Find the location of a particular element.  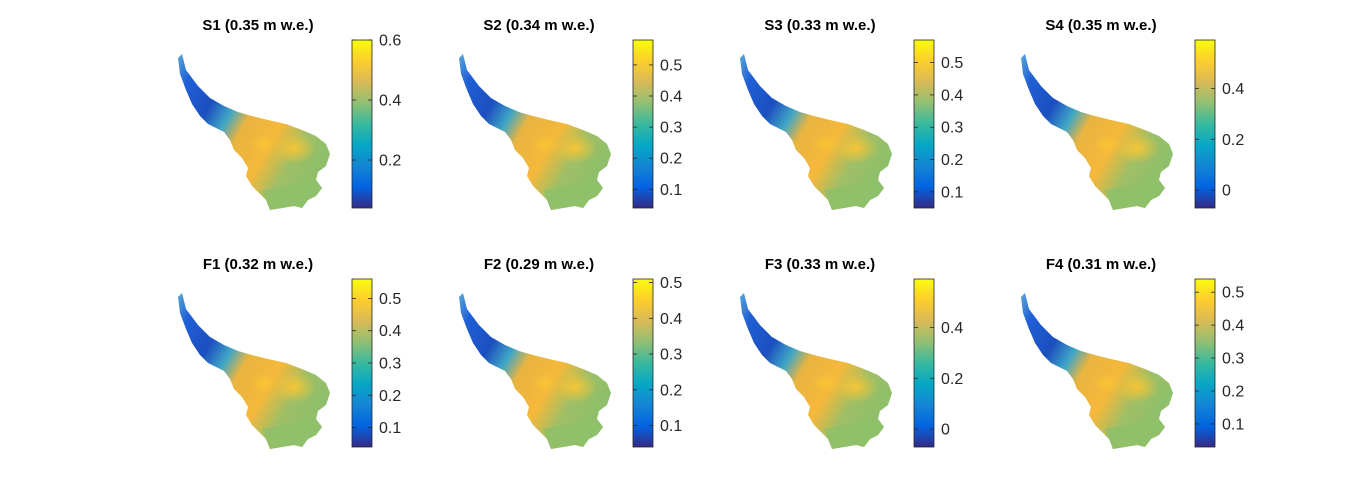

panel-3: S3 (0.33 m w.e.) 0.1 0.2 0.3 0.4 0.5 is located at coordinates (851, 113).